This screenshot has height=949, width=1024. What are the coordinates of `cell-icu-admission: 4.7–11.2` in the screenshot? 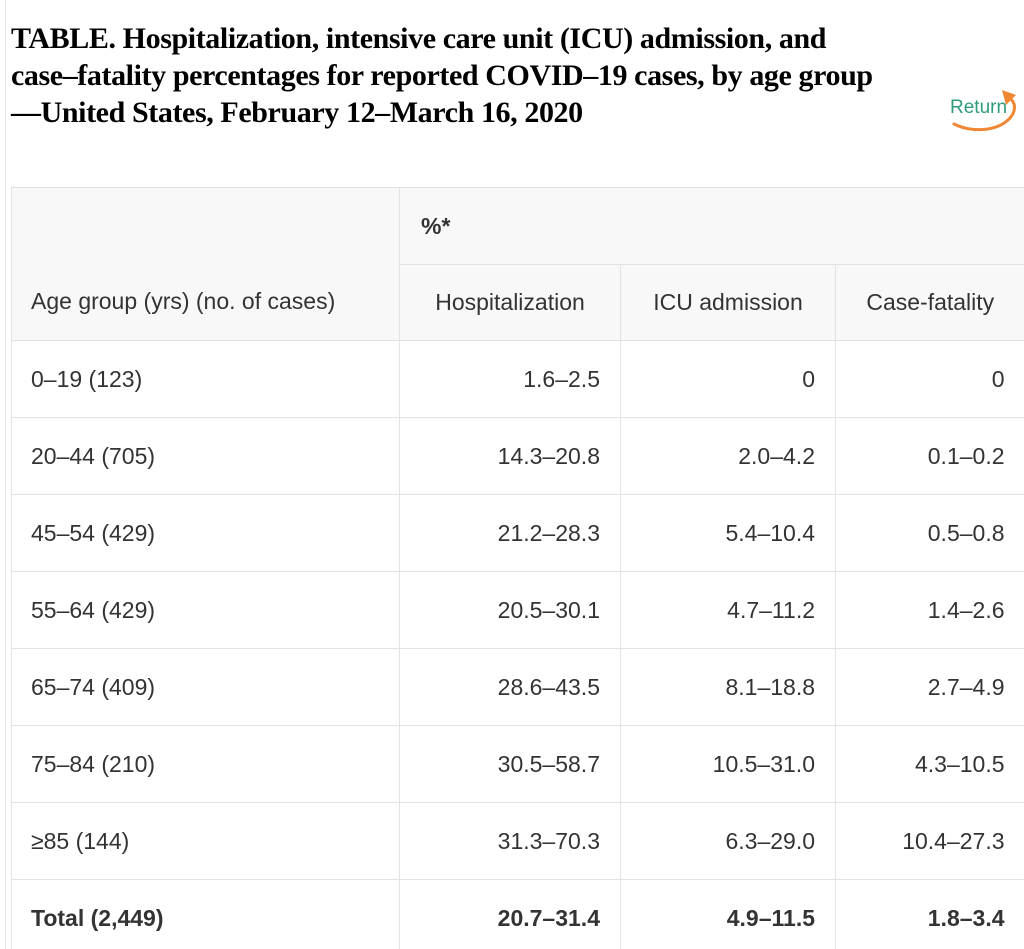 It's located at (728, 610).